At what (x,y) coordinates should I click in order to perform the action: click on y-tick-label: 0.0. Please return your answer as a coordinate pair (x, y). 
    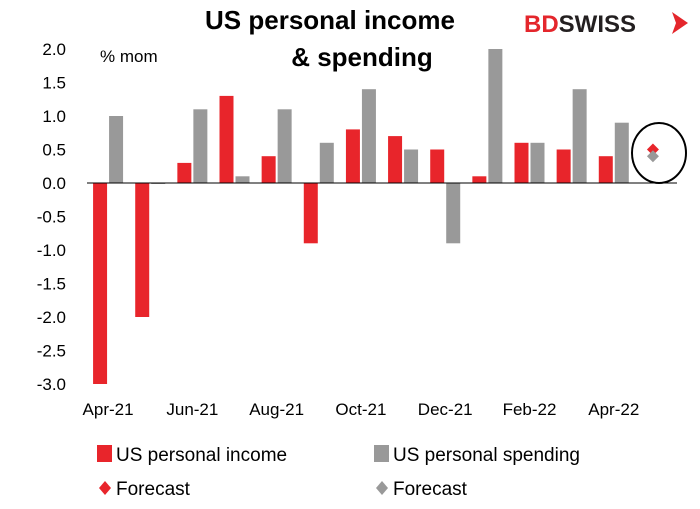
    Looking at the image, I should click on (54, 183).